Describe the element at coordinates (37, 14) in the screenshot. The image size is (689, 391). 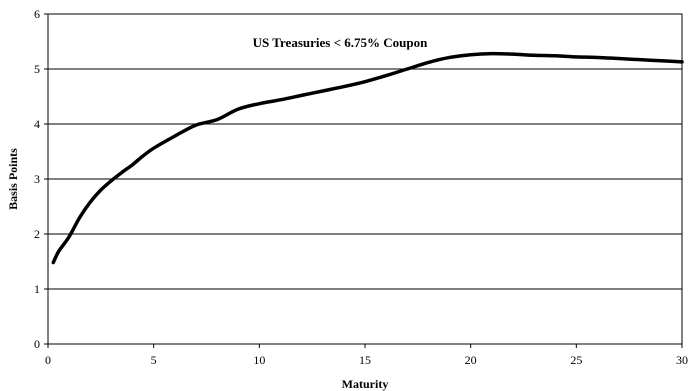
I see `y-tick-label: 6` at that location.